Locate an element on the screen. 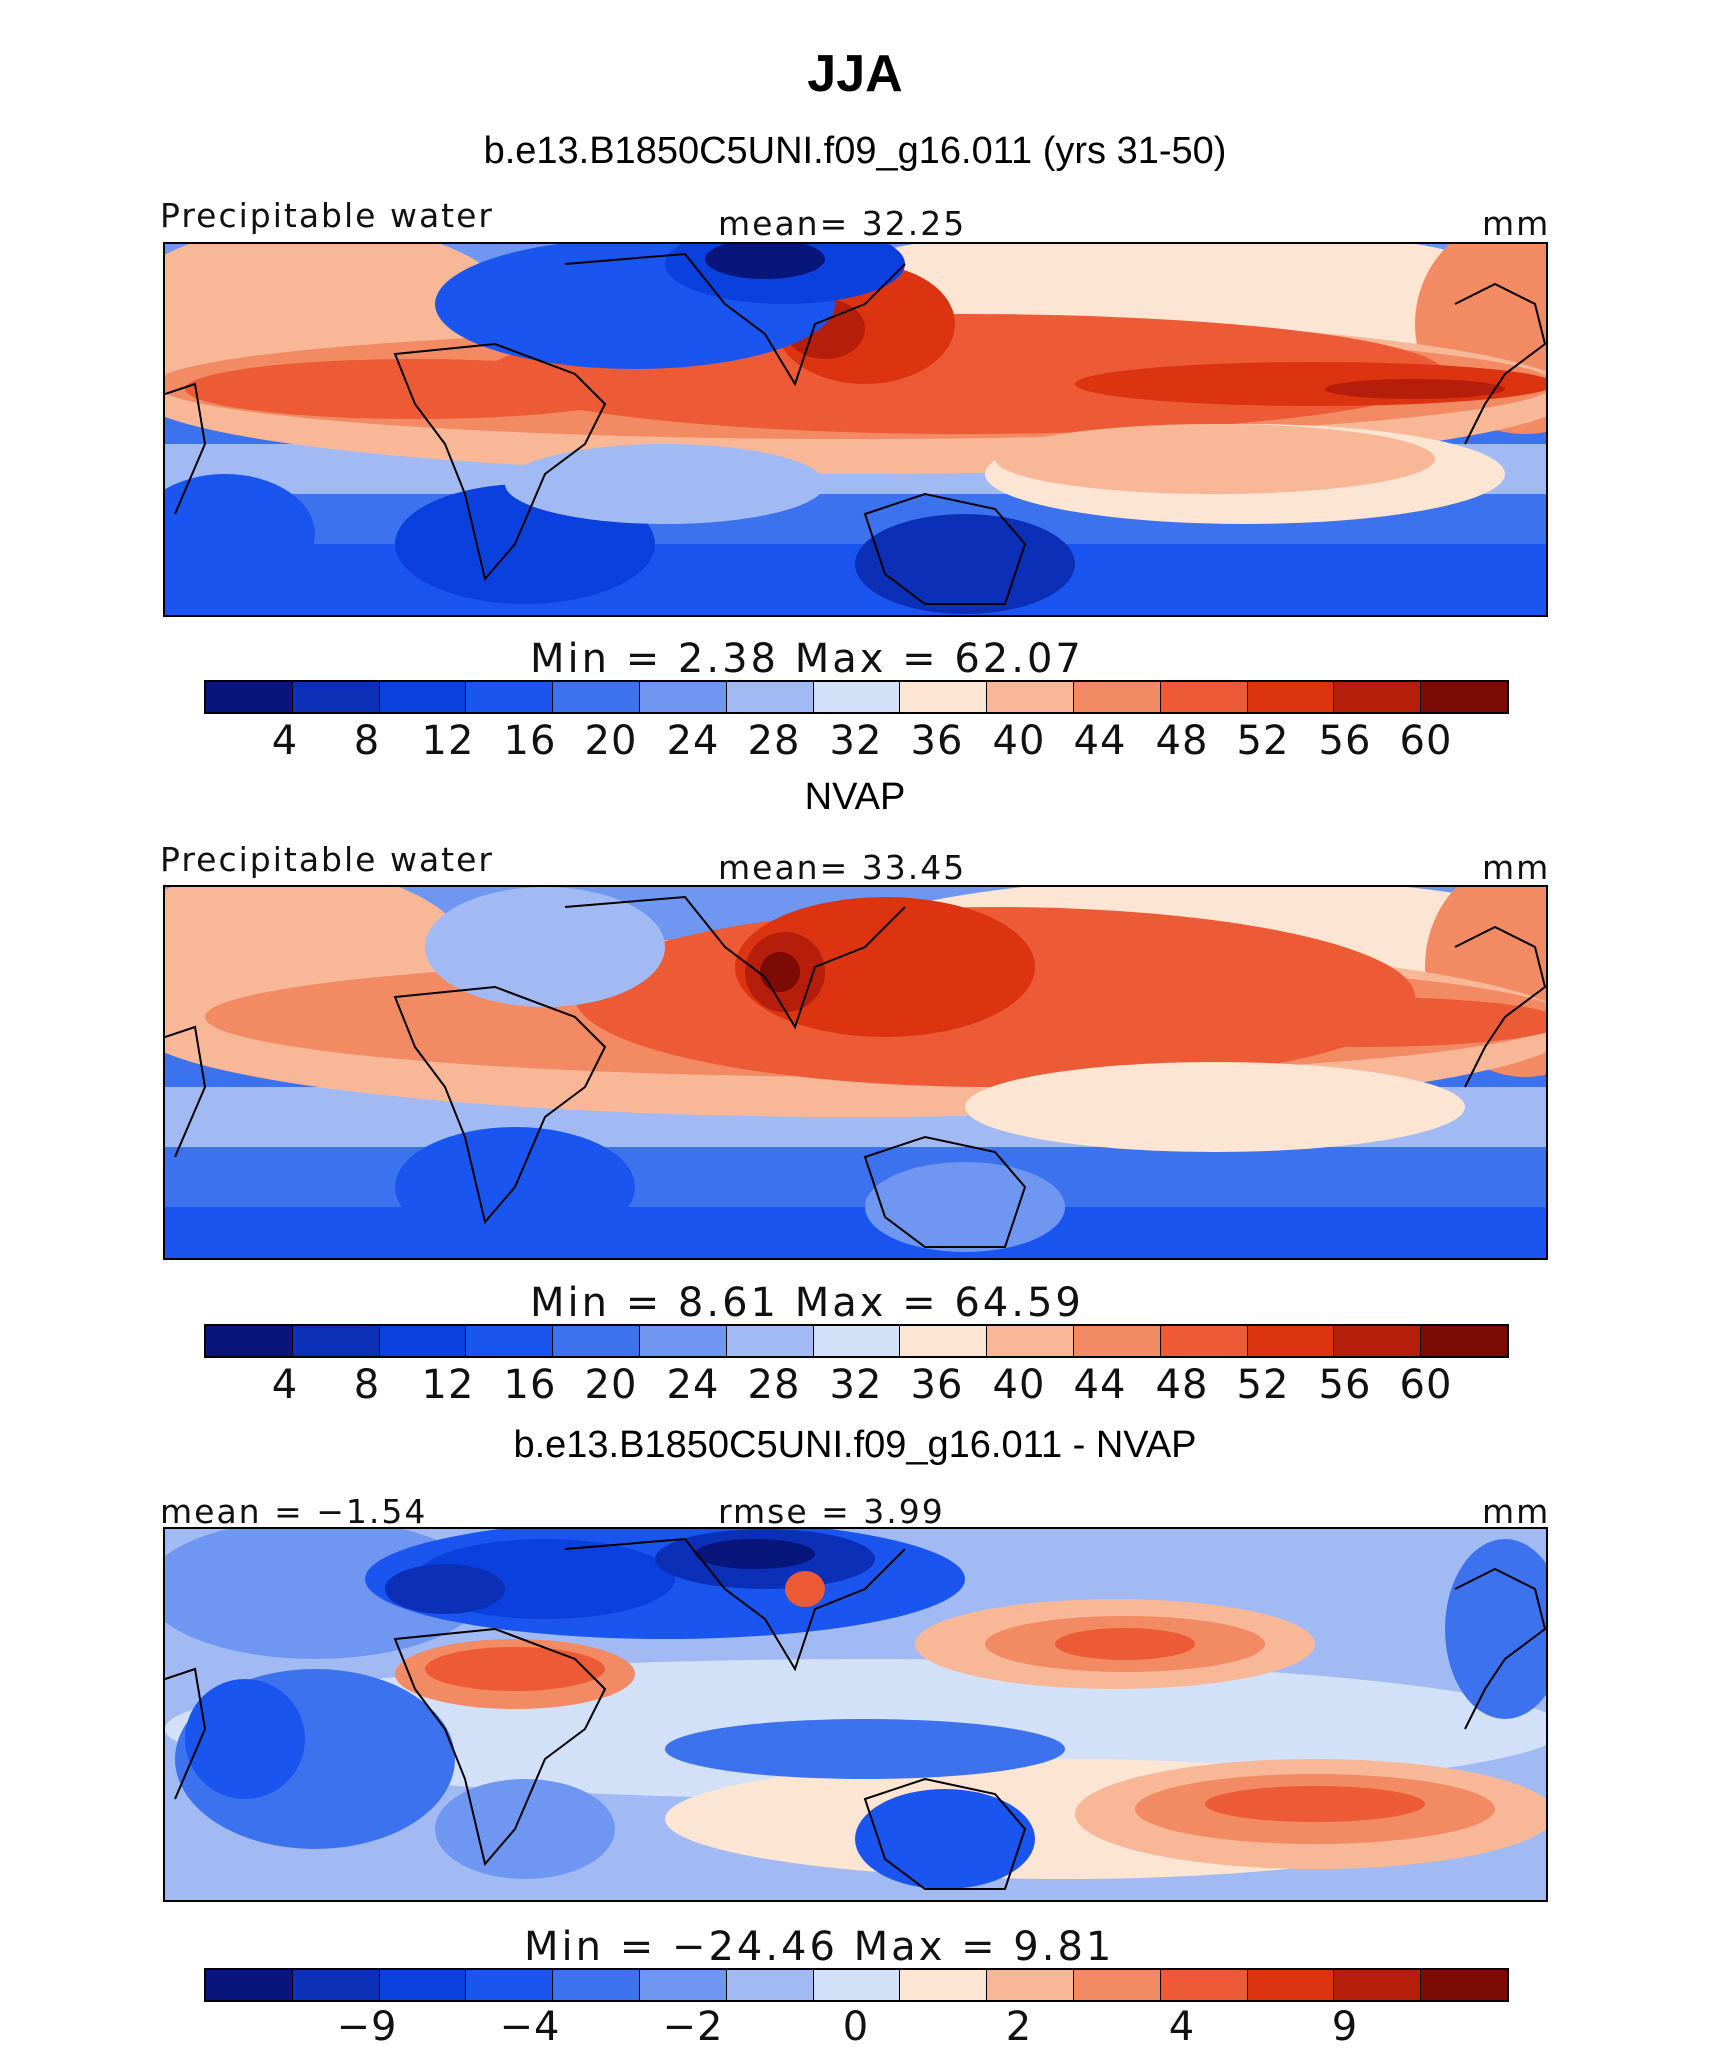  figure-title: JJA is located at coordinates (855, 74).